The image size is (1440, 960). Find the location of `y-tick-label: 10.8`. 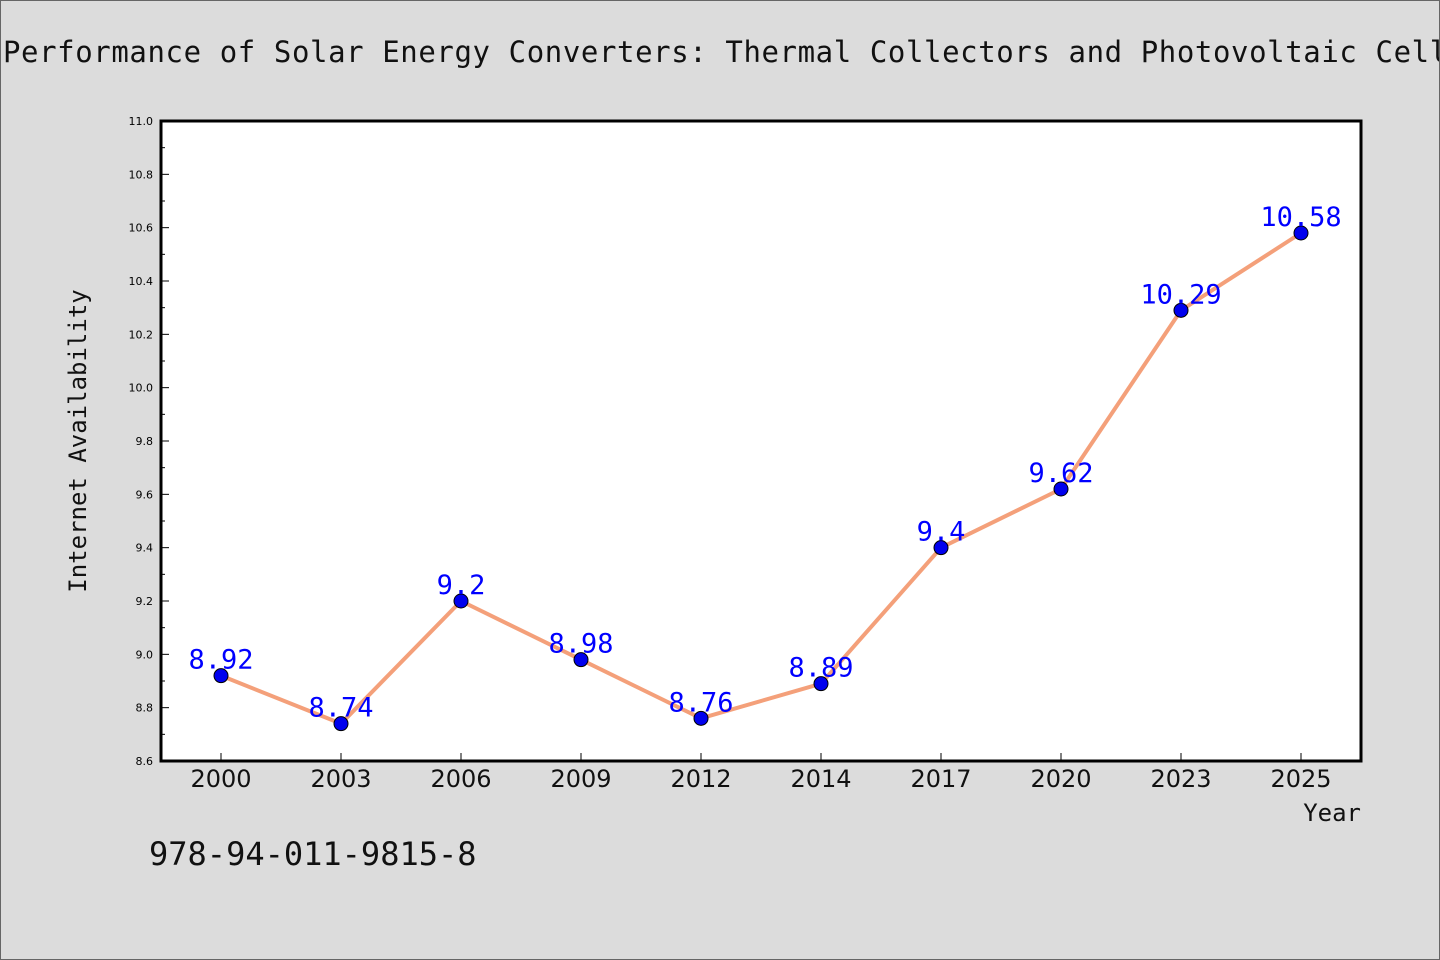

y-tick-label: 10.8 is located at coordinates (141, 174).